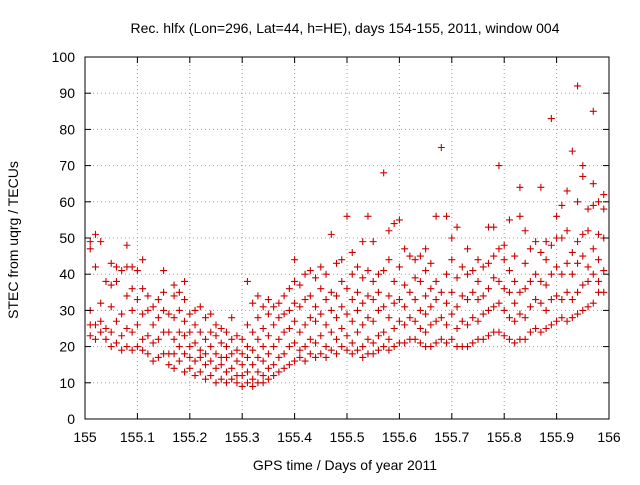 The width and height of the screenshot is (640, 485). I want to click on x-tick-label: 155.4, so click(294, 437).